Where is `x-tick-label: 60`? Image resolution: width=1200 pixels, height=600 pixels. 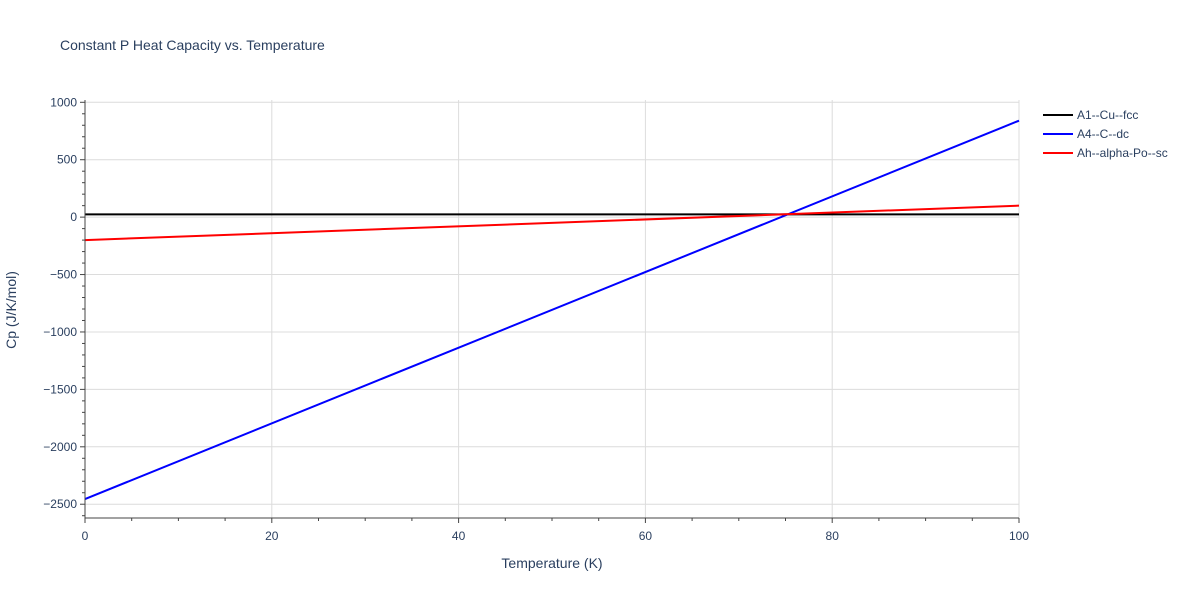
x-tick-label: 60 is located at coordinates (646, 536).